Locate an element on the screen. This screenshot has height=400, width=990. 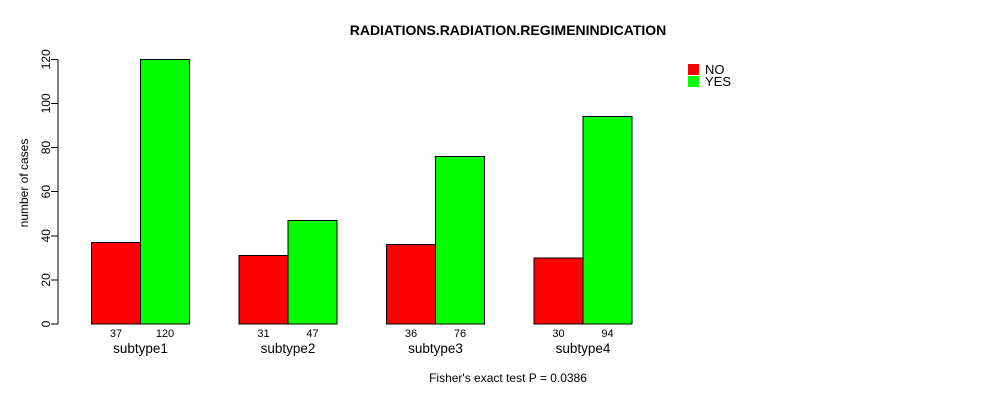
legend-label-yes: YES is located at coordinates (718, 81).